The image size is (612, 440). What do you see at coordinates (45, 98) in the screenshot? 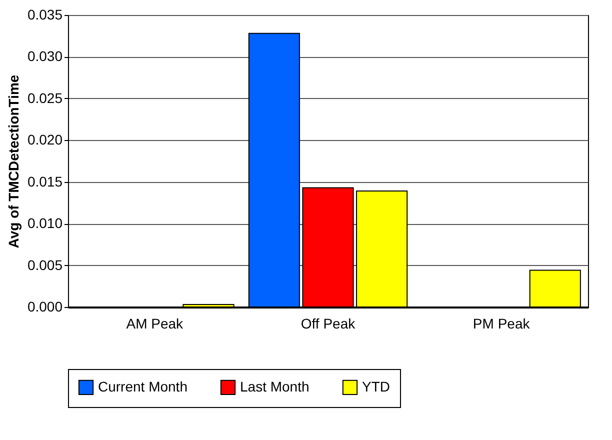
I see `y-tick-label: 0.025` at bounding box center [45, 98].